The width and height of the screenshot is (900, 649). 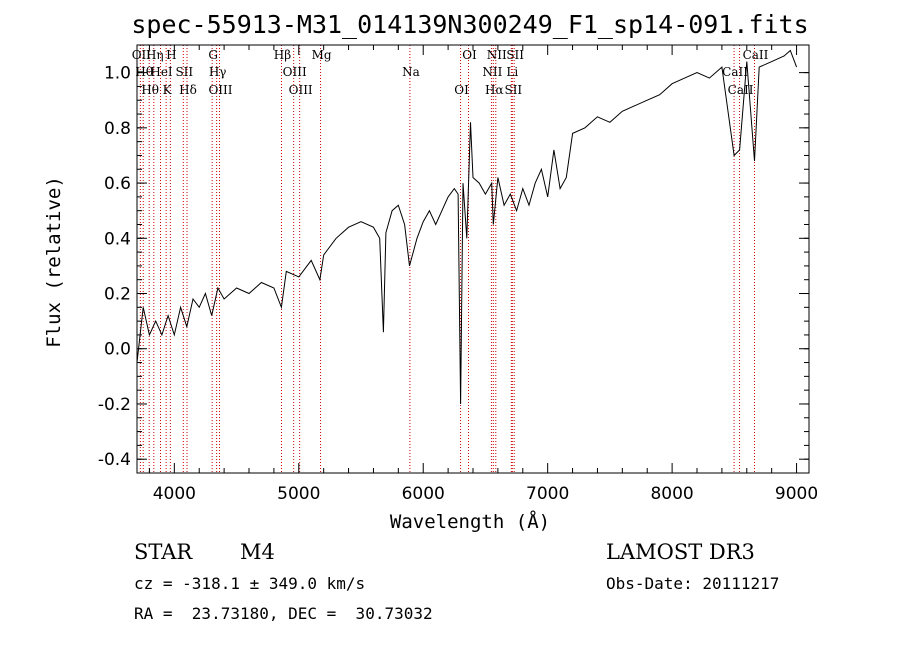 What do you see at coordinates (411, 72) in the screenshot?
I see `spectral-line-label: Na` at bounding box center [411, 72].